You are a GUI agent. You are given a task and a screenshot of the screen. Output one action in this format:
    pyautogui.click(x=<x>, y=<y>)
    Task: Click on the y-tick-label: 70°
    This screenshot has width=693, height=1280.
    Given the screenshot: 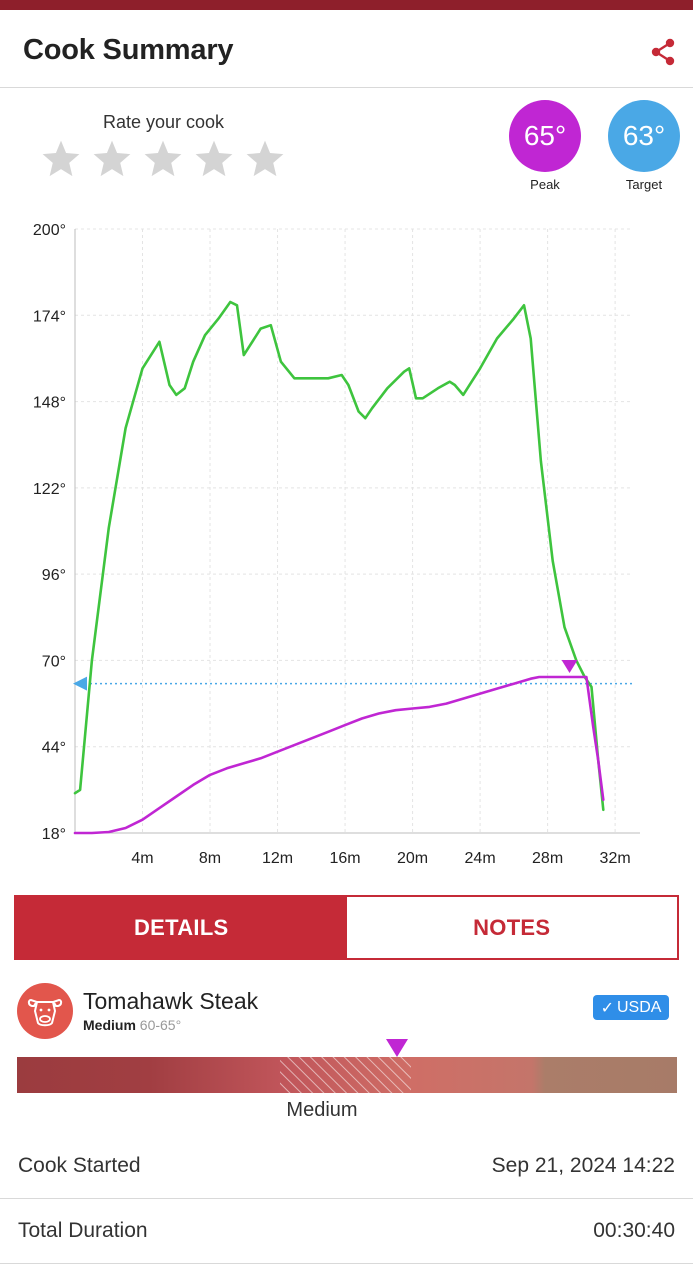 What is the action you would take?
    pyautogui.click(x=54, y=661)
    